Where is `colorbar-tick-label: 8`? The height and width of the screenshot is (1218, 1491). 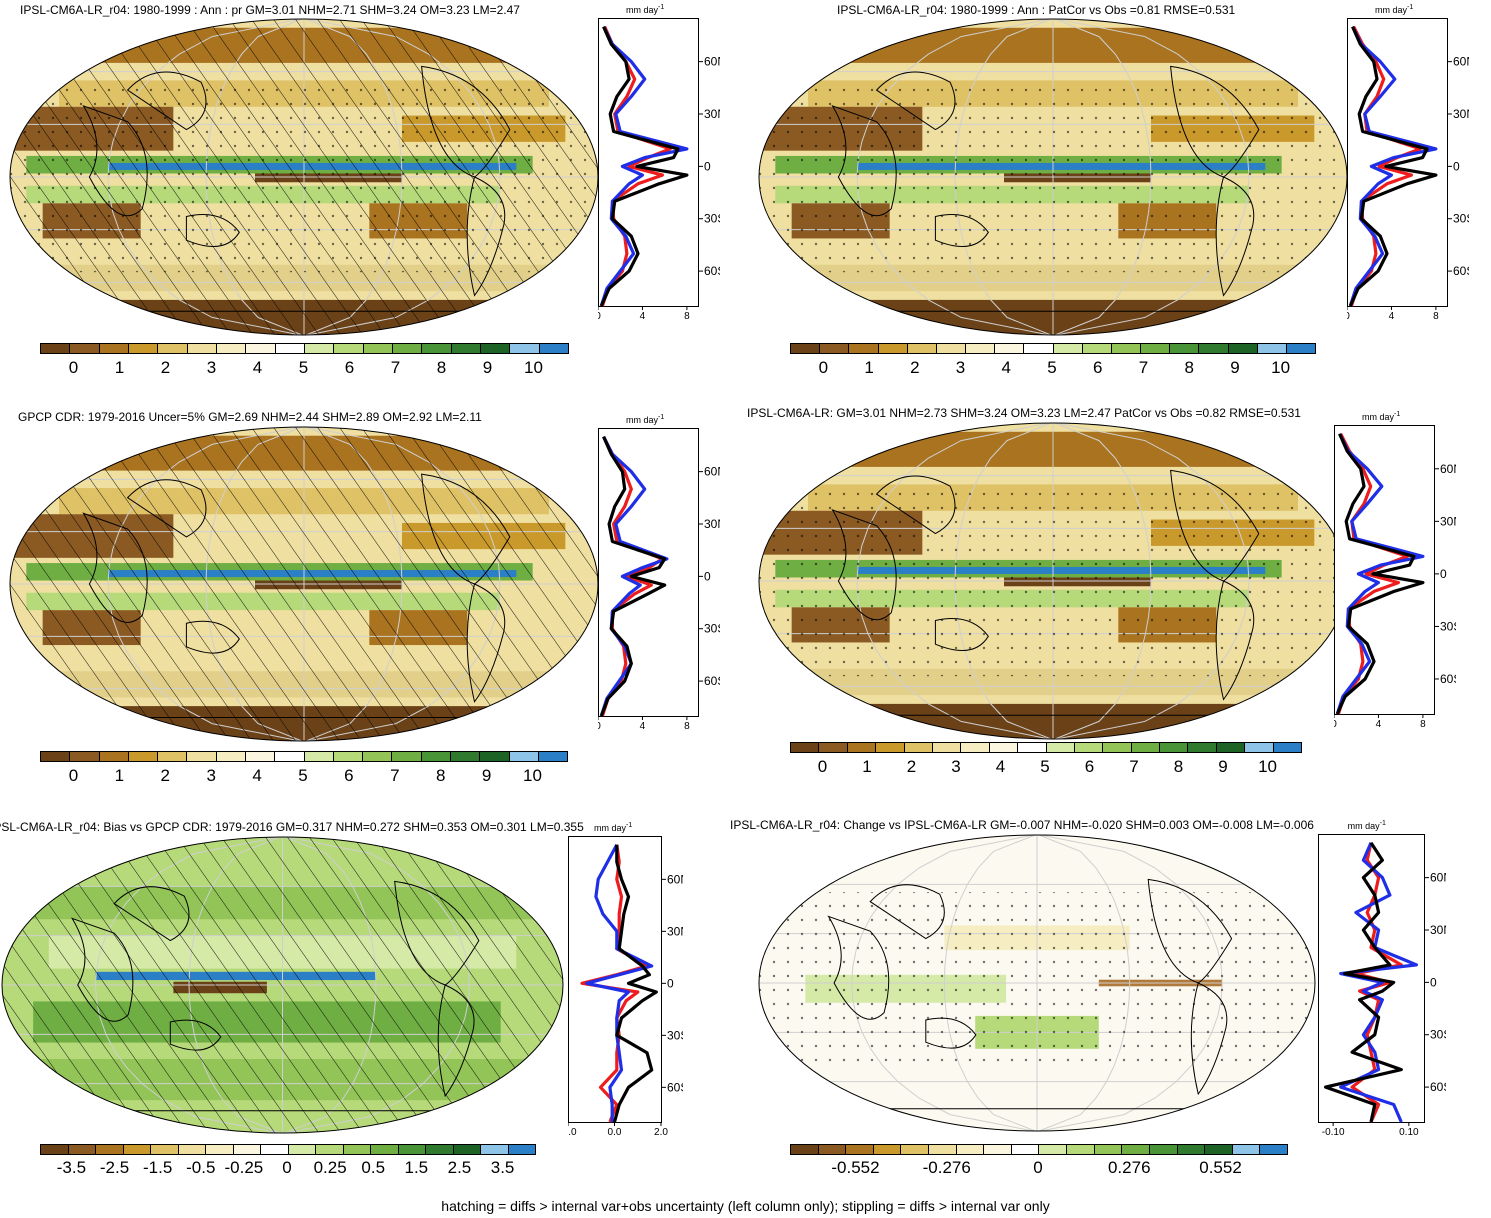
colorbar-tick-label: 8 is located at coordinates (1189, 367).